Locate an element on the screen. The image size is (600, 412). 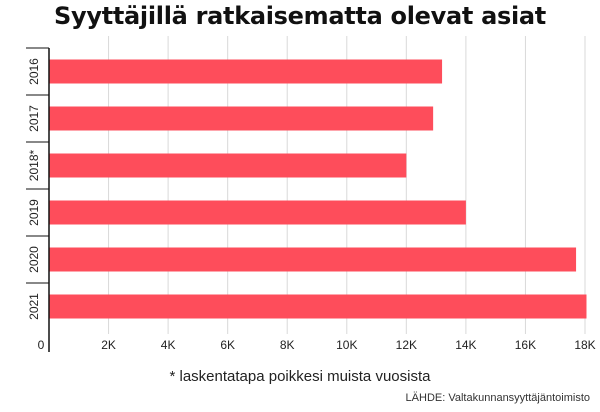
x-tick-label: 0 is located at coordinates (41, 345).